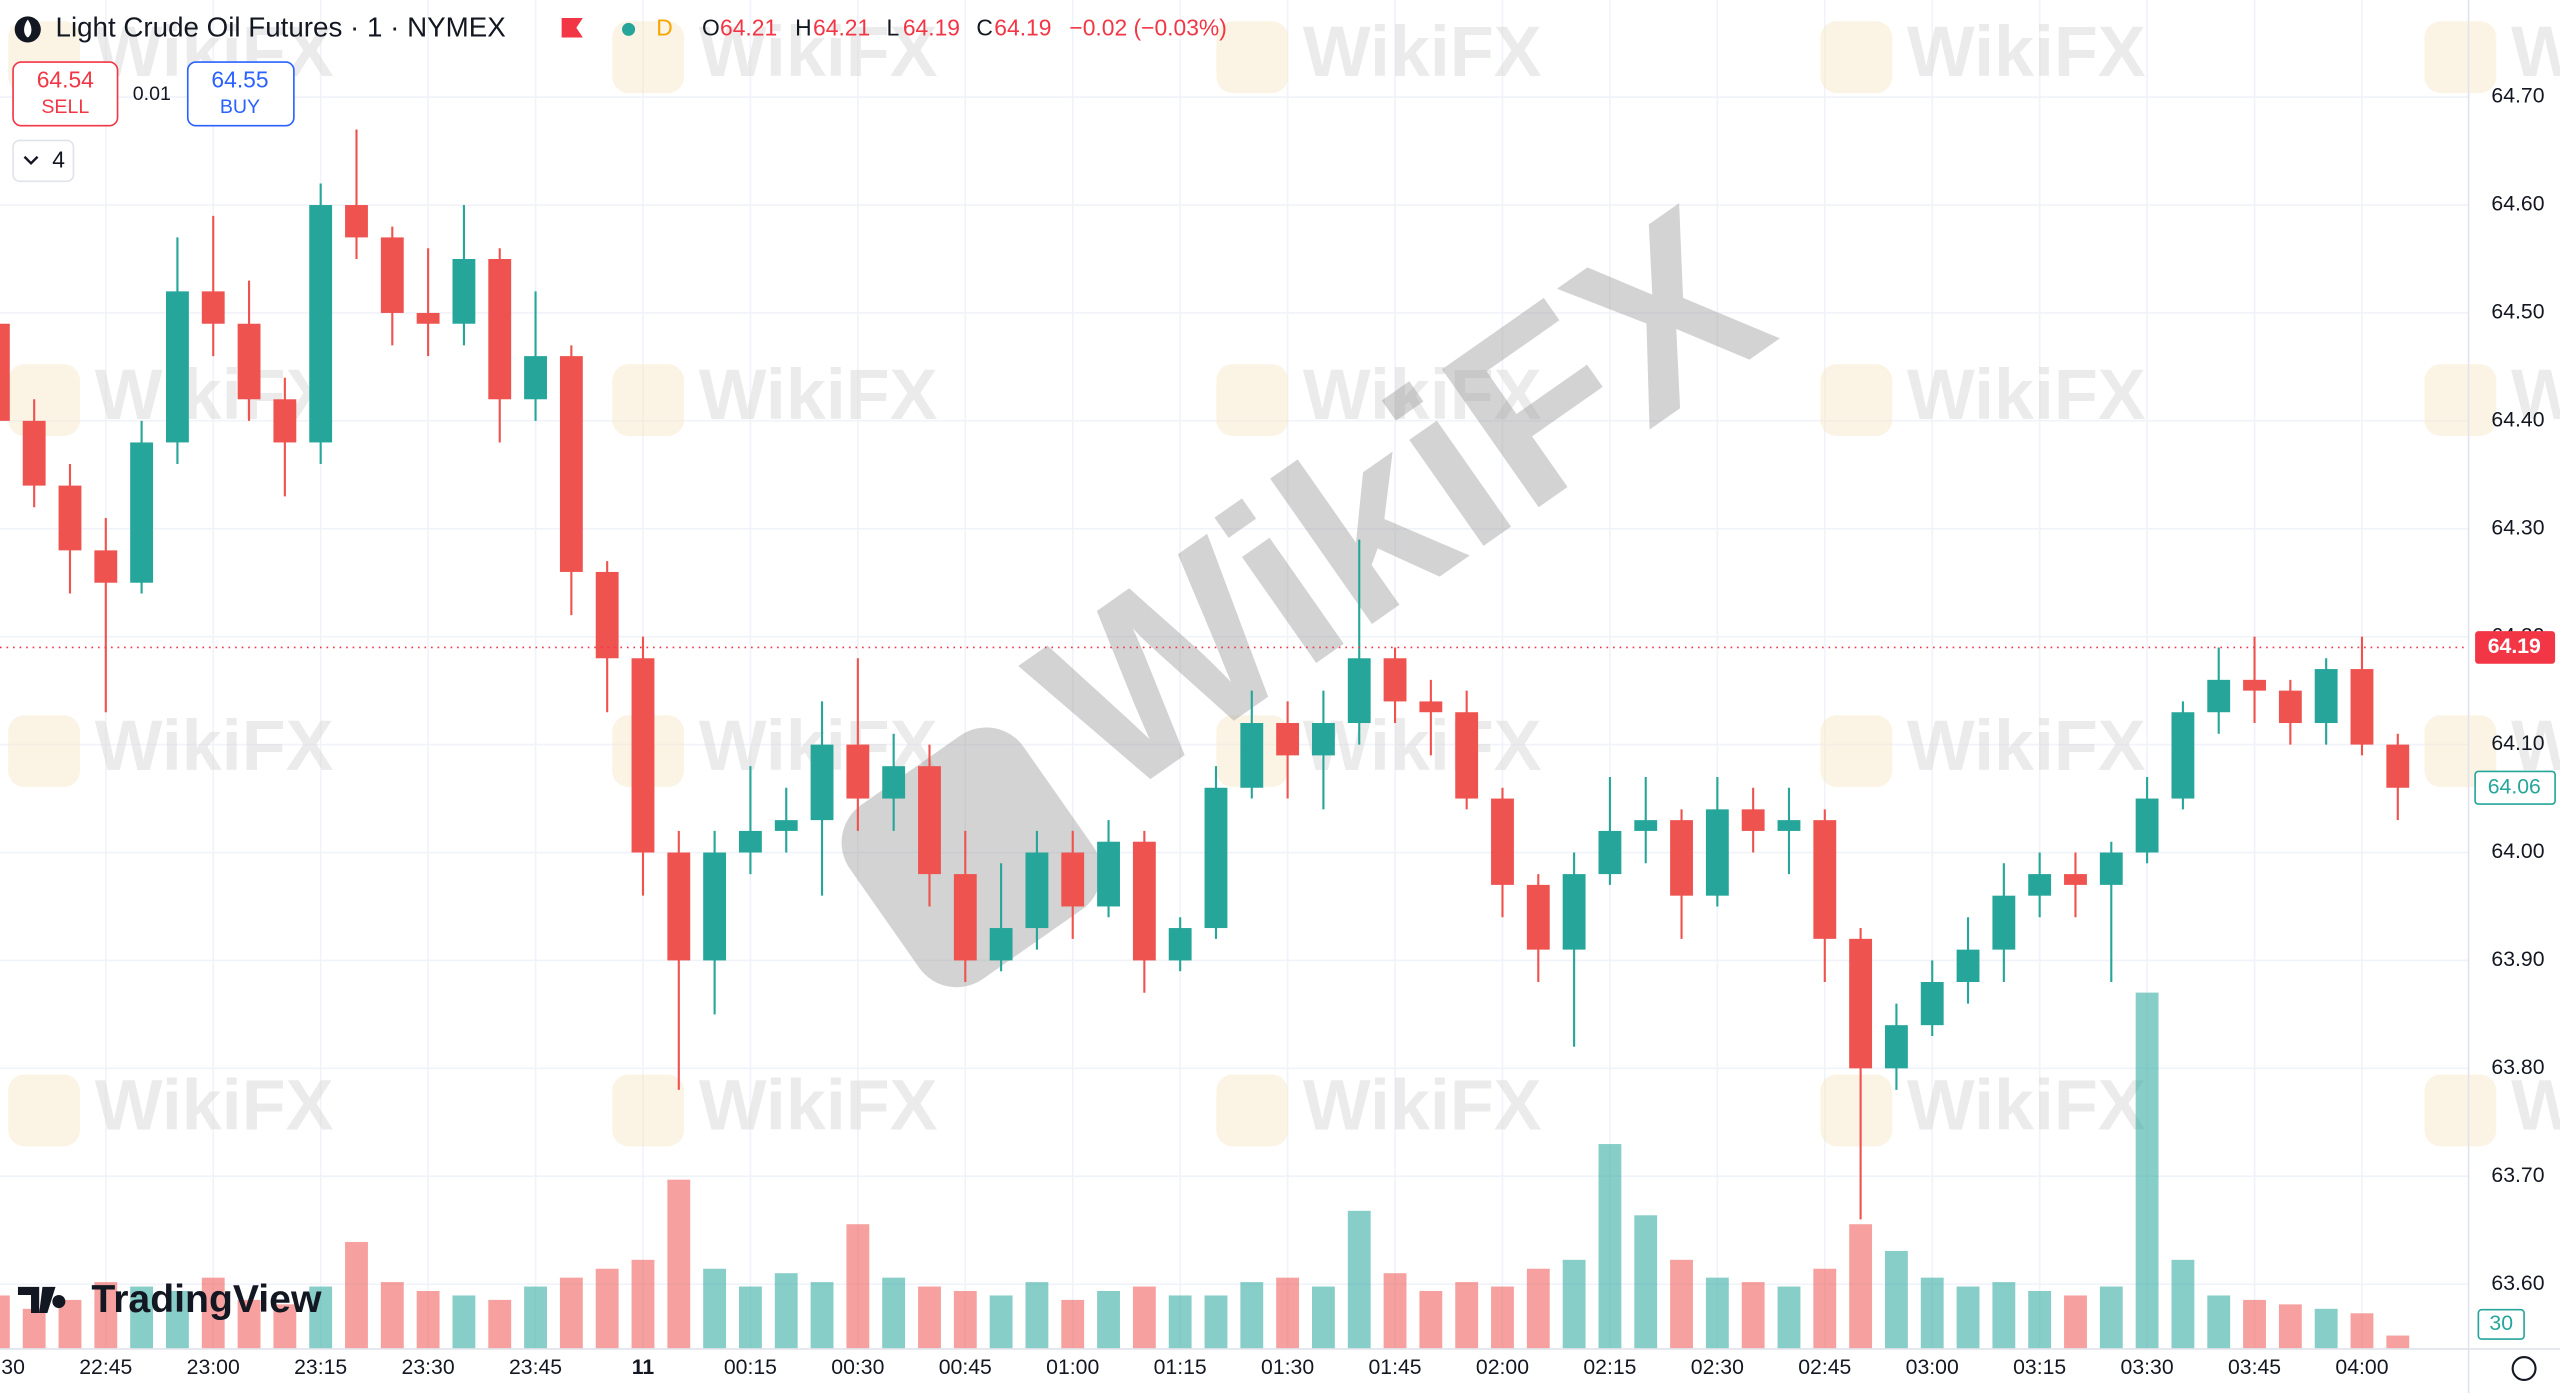  I want to click on x-tick-label: 22:45, so click(105, 1367).